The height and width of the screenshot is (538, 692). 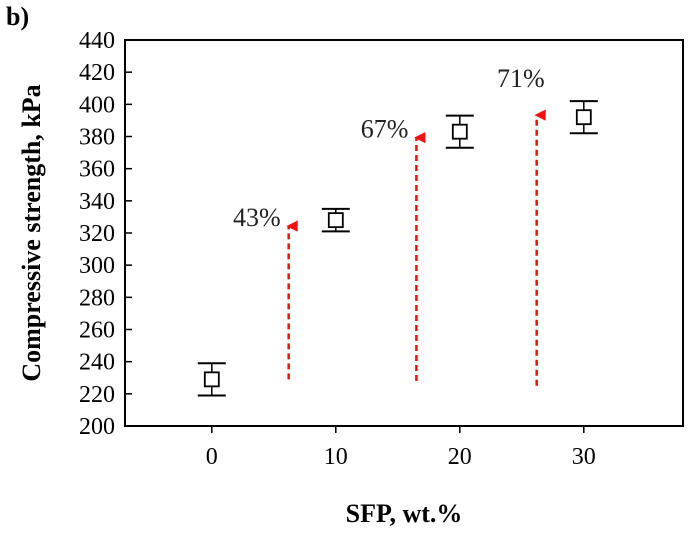 What do you see at coordinates (212, 457) in the screenshot?
I see `x-tick-label: 0` at bounding box center [212, 457].